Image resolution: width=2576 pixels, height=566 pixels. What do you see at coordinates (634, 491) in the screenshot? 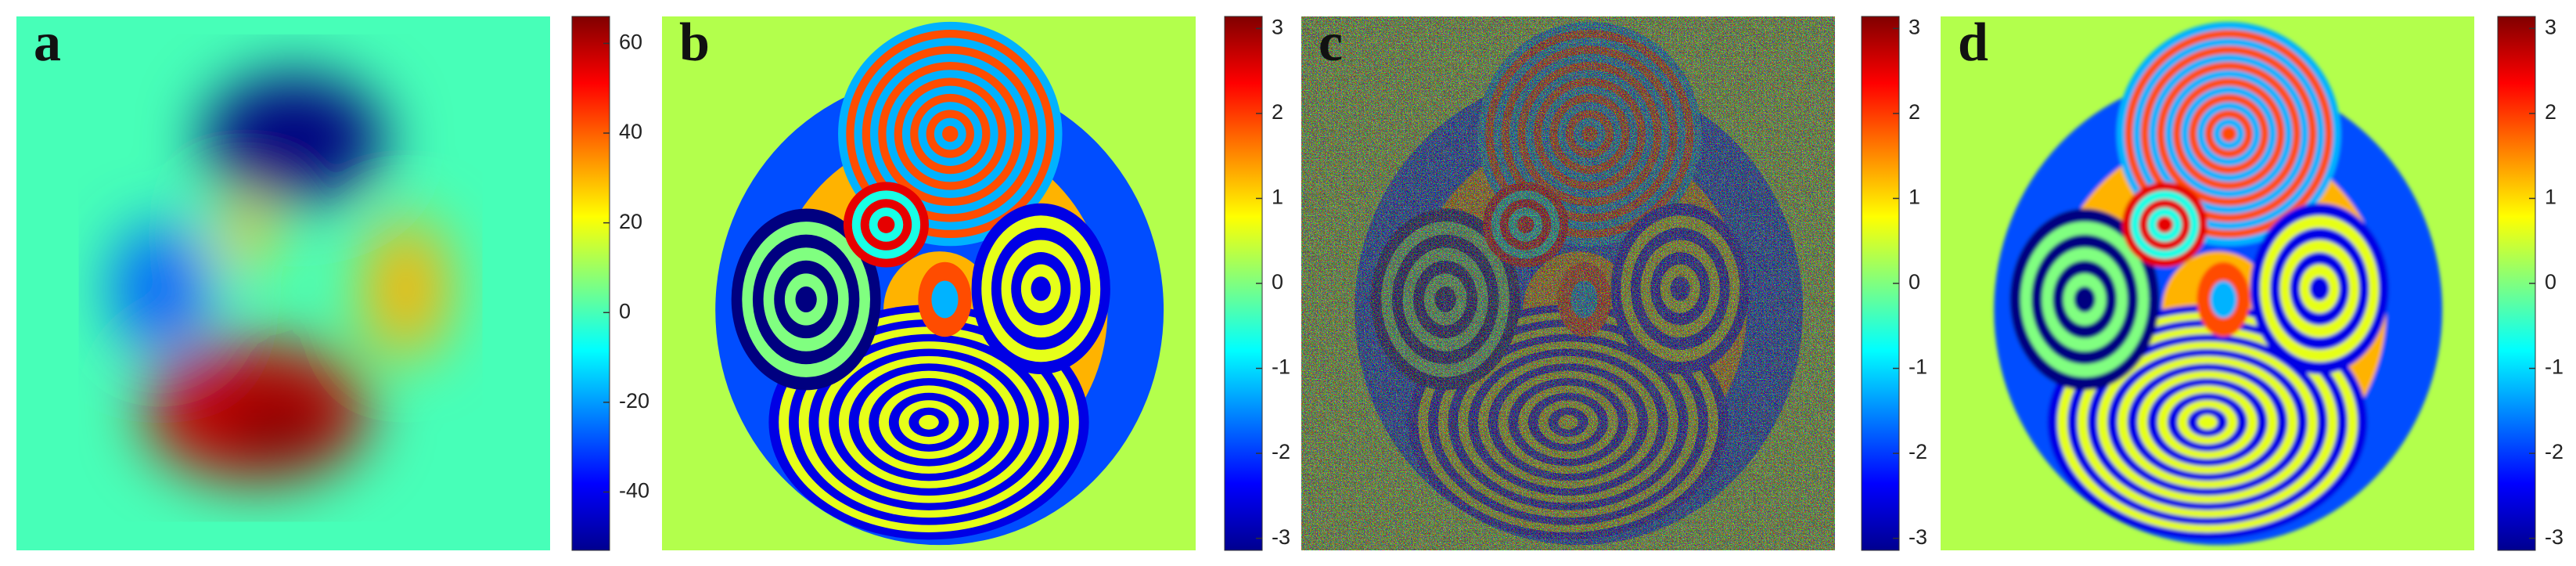
I see `colorbar-tick-label: -40` at bounding box center [634, 491].